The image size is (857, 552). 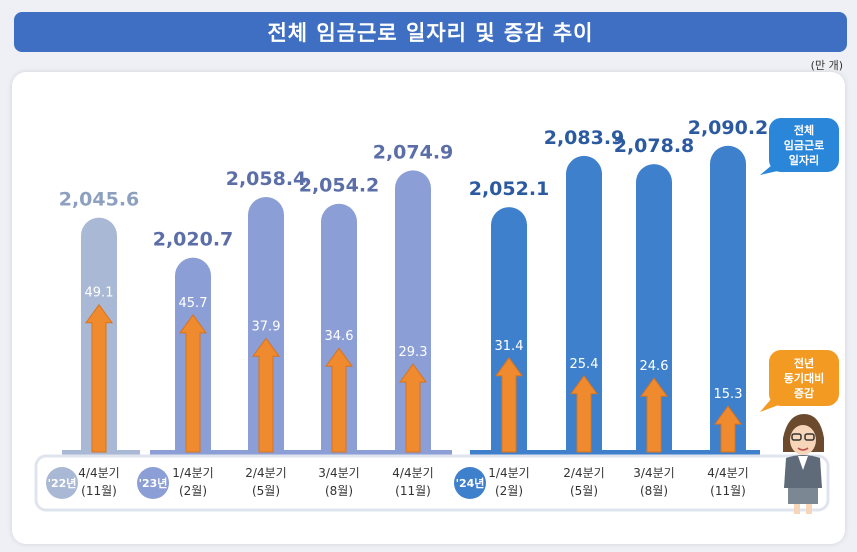 What do you see at coordinates (803, 496) in the screenshot?
I see `presenter-skirt` at bounding box center [803, 496].